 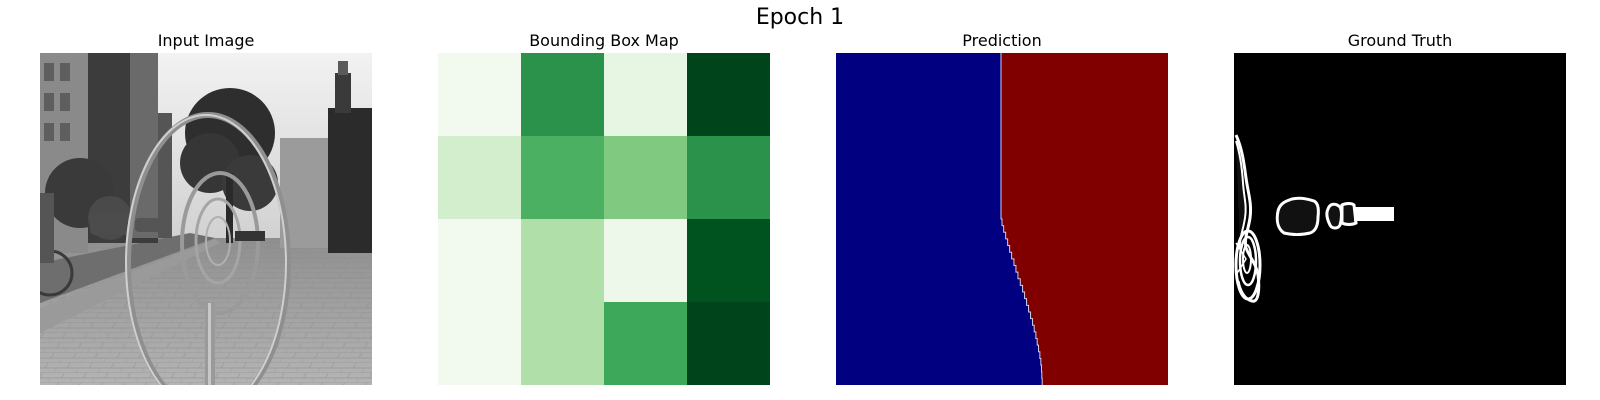 I want to click on gt-contour-ring-outer, so click(x=1248, y=265).